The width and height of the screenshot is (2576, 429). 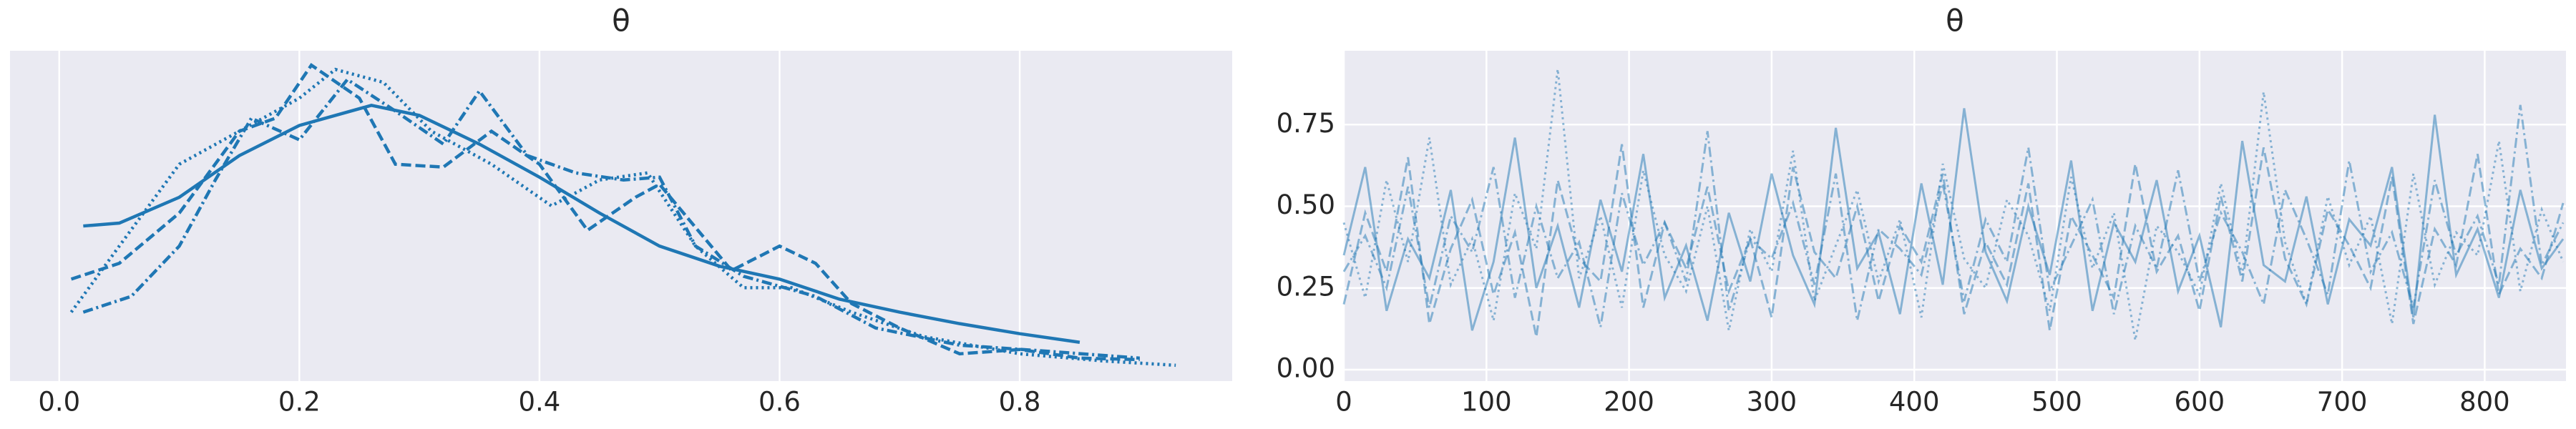 I want to click on x-tick-label: 300, so click(x=1772, y=402).